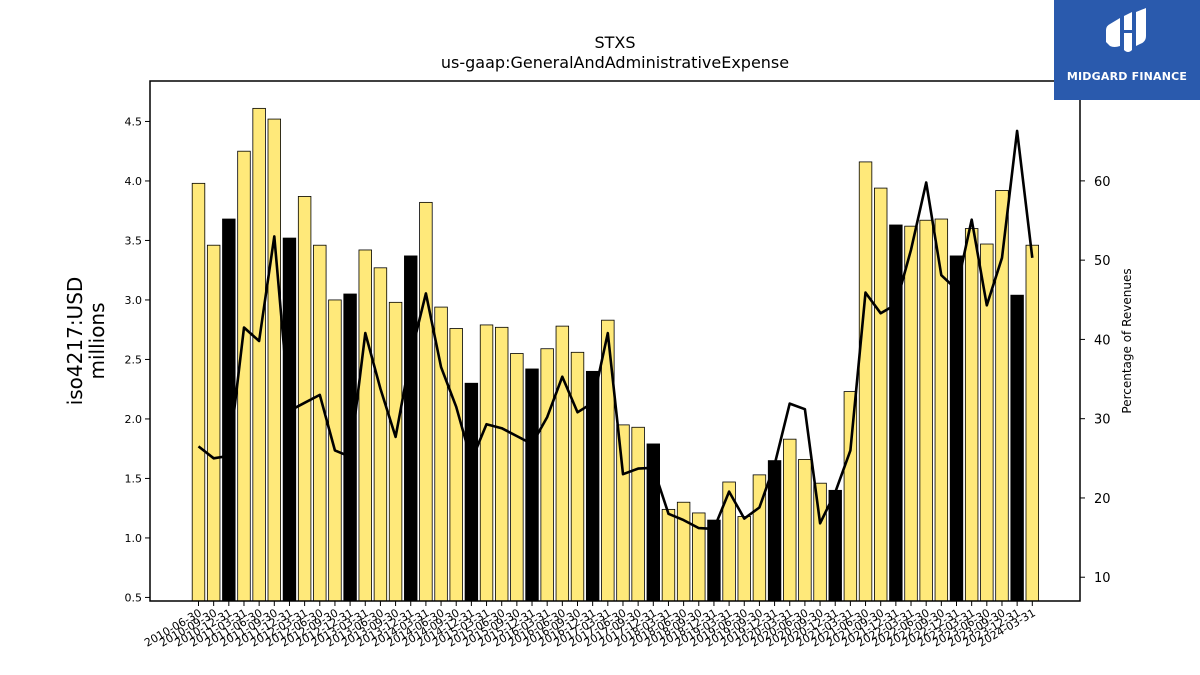 Image resolution: width=1200 pixels, height=675 pixels. What do you see at coordinates (134, 597) in the screenshot?
I see `y-tick-label: 0.5` at bounding box center [134, 597].